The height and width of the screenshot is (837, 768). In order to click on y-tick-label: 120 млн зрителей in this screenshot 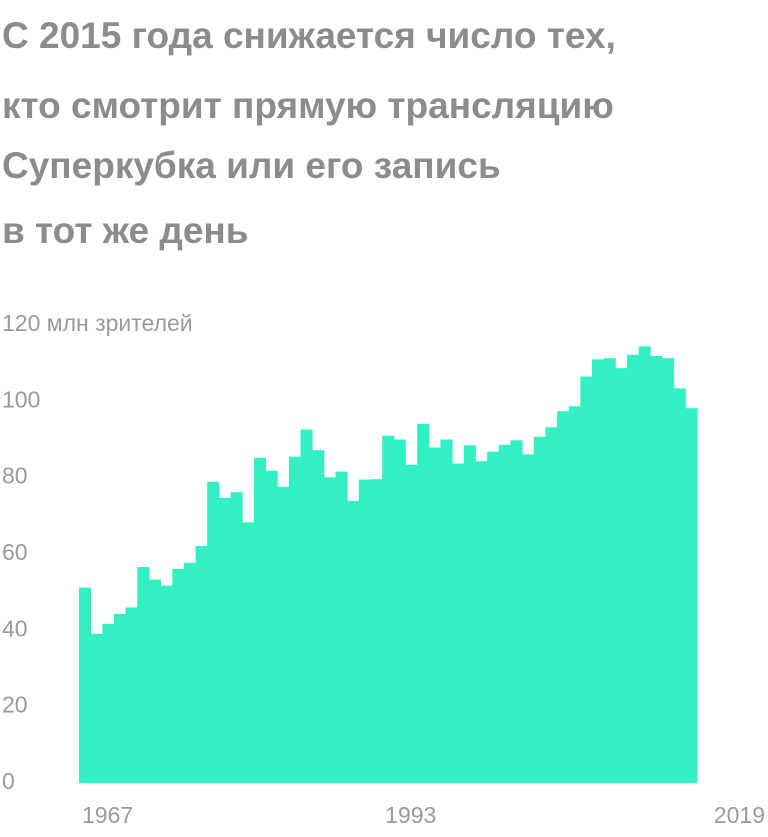, I will do `click(97, 323)`.